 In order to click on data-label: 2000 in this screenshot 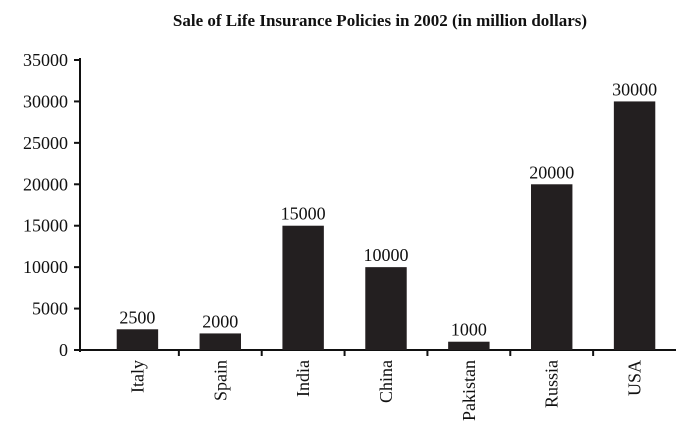, I will do `click(220, 321)`.